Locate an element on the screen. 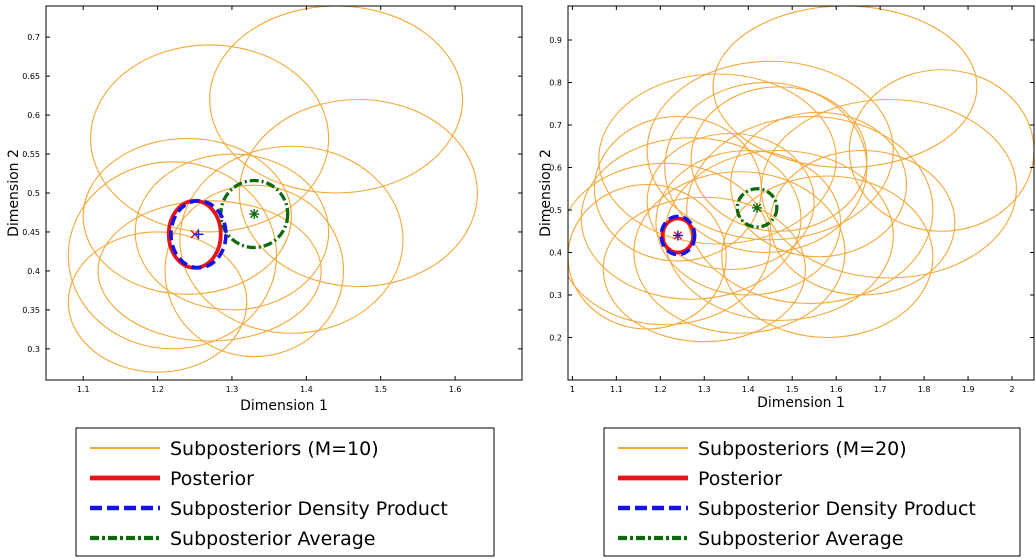  legend-label-subposteriors: Subposteriors (M=20) is located at coordinates (802, 449).